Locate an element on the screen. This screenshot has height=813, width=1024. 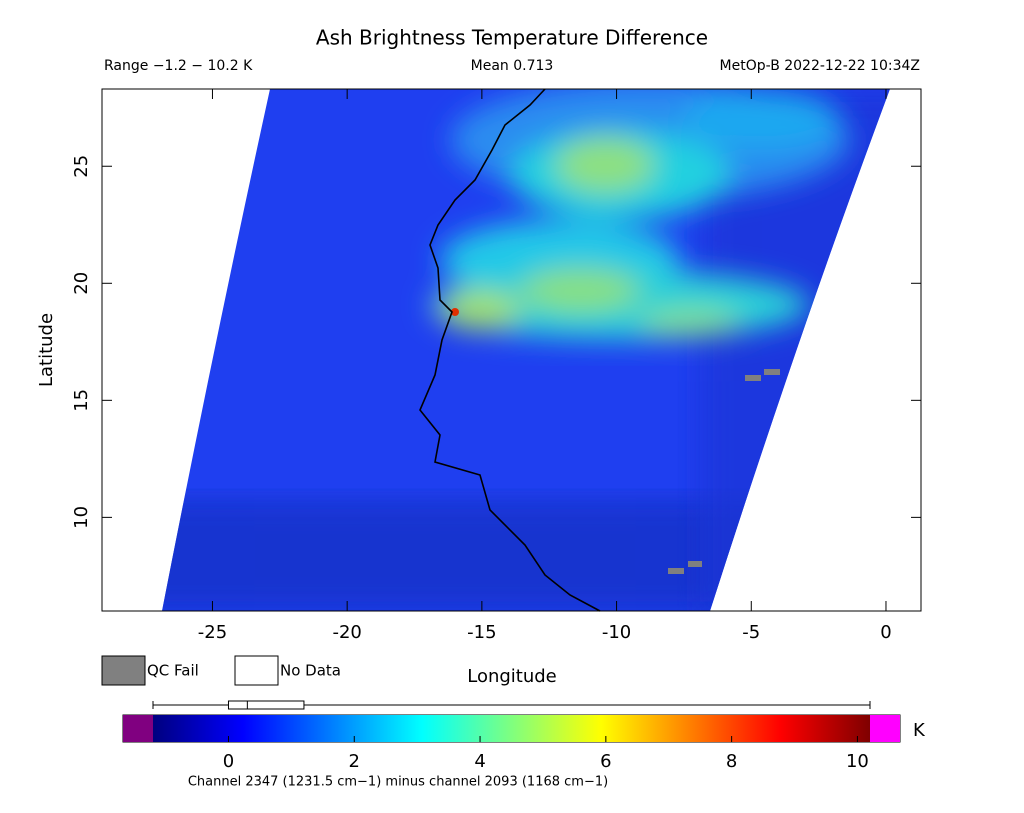
y-tick-label: 10 is located at coordinates (81, 517).